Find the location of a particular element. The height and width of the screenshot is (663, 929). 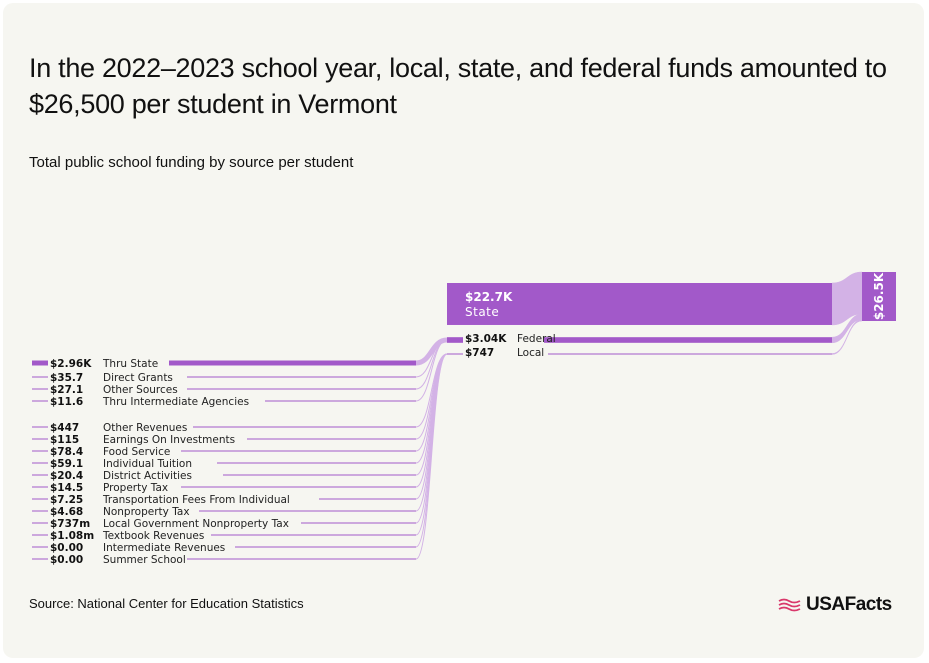

local-source-value: $115 is located at coordinates (64, 440).